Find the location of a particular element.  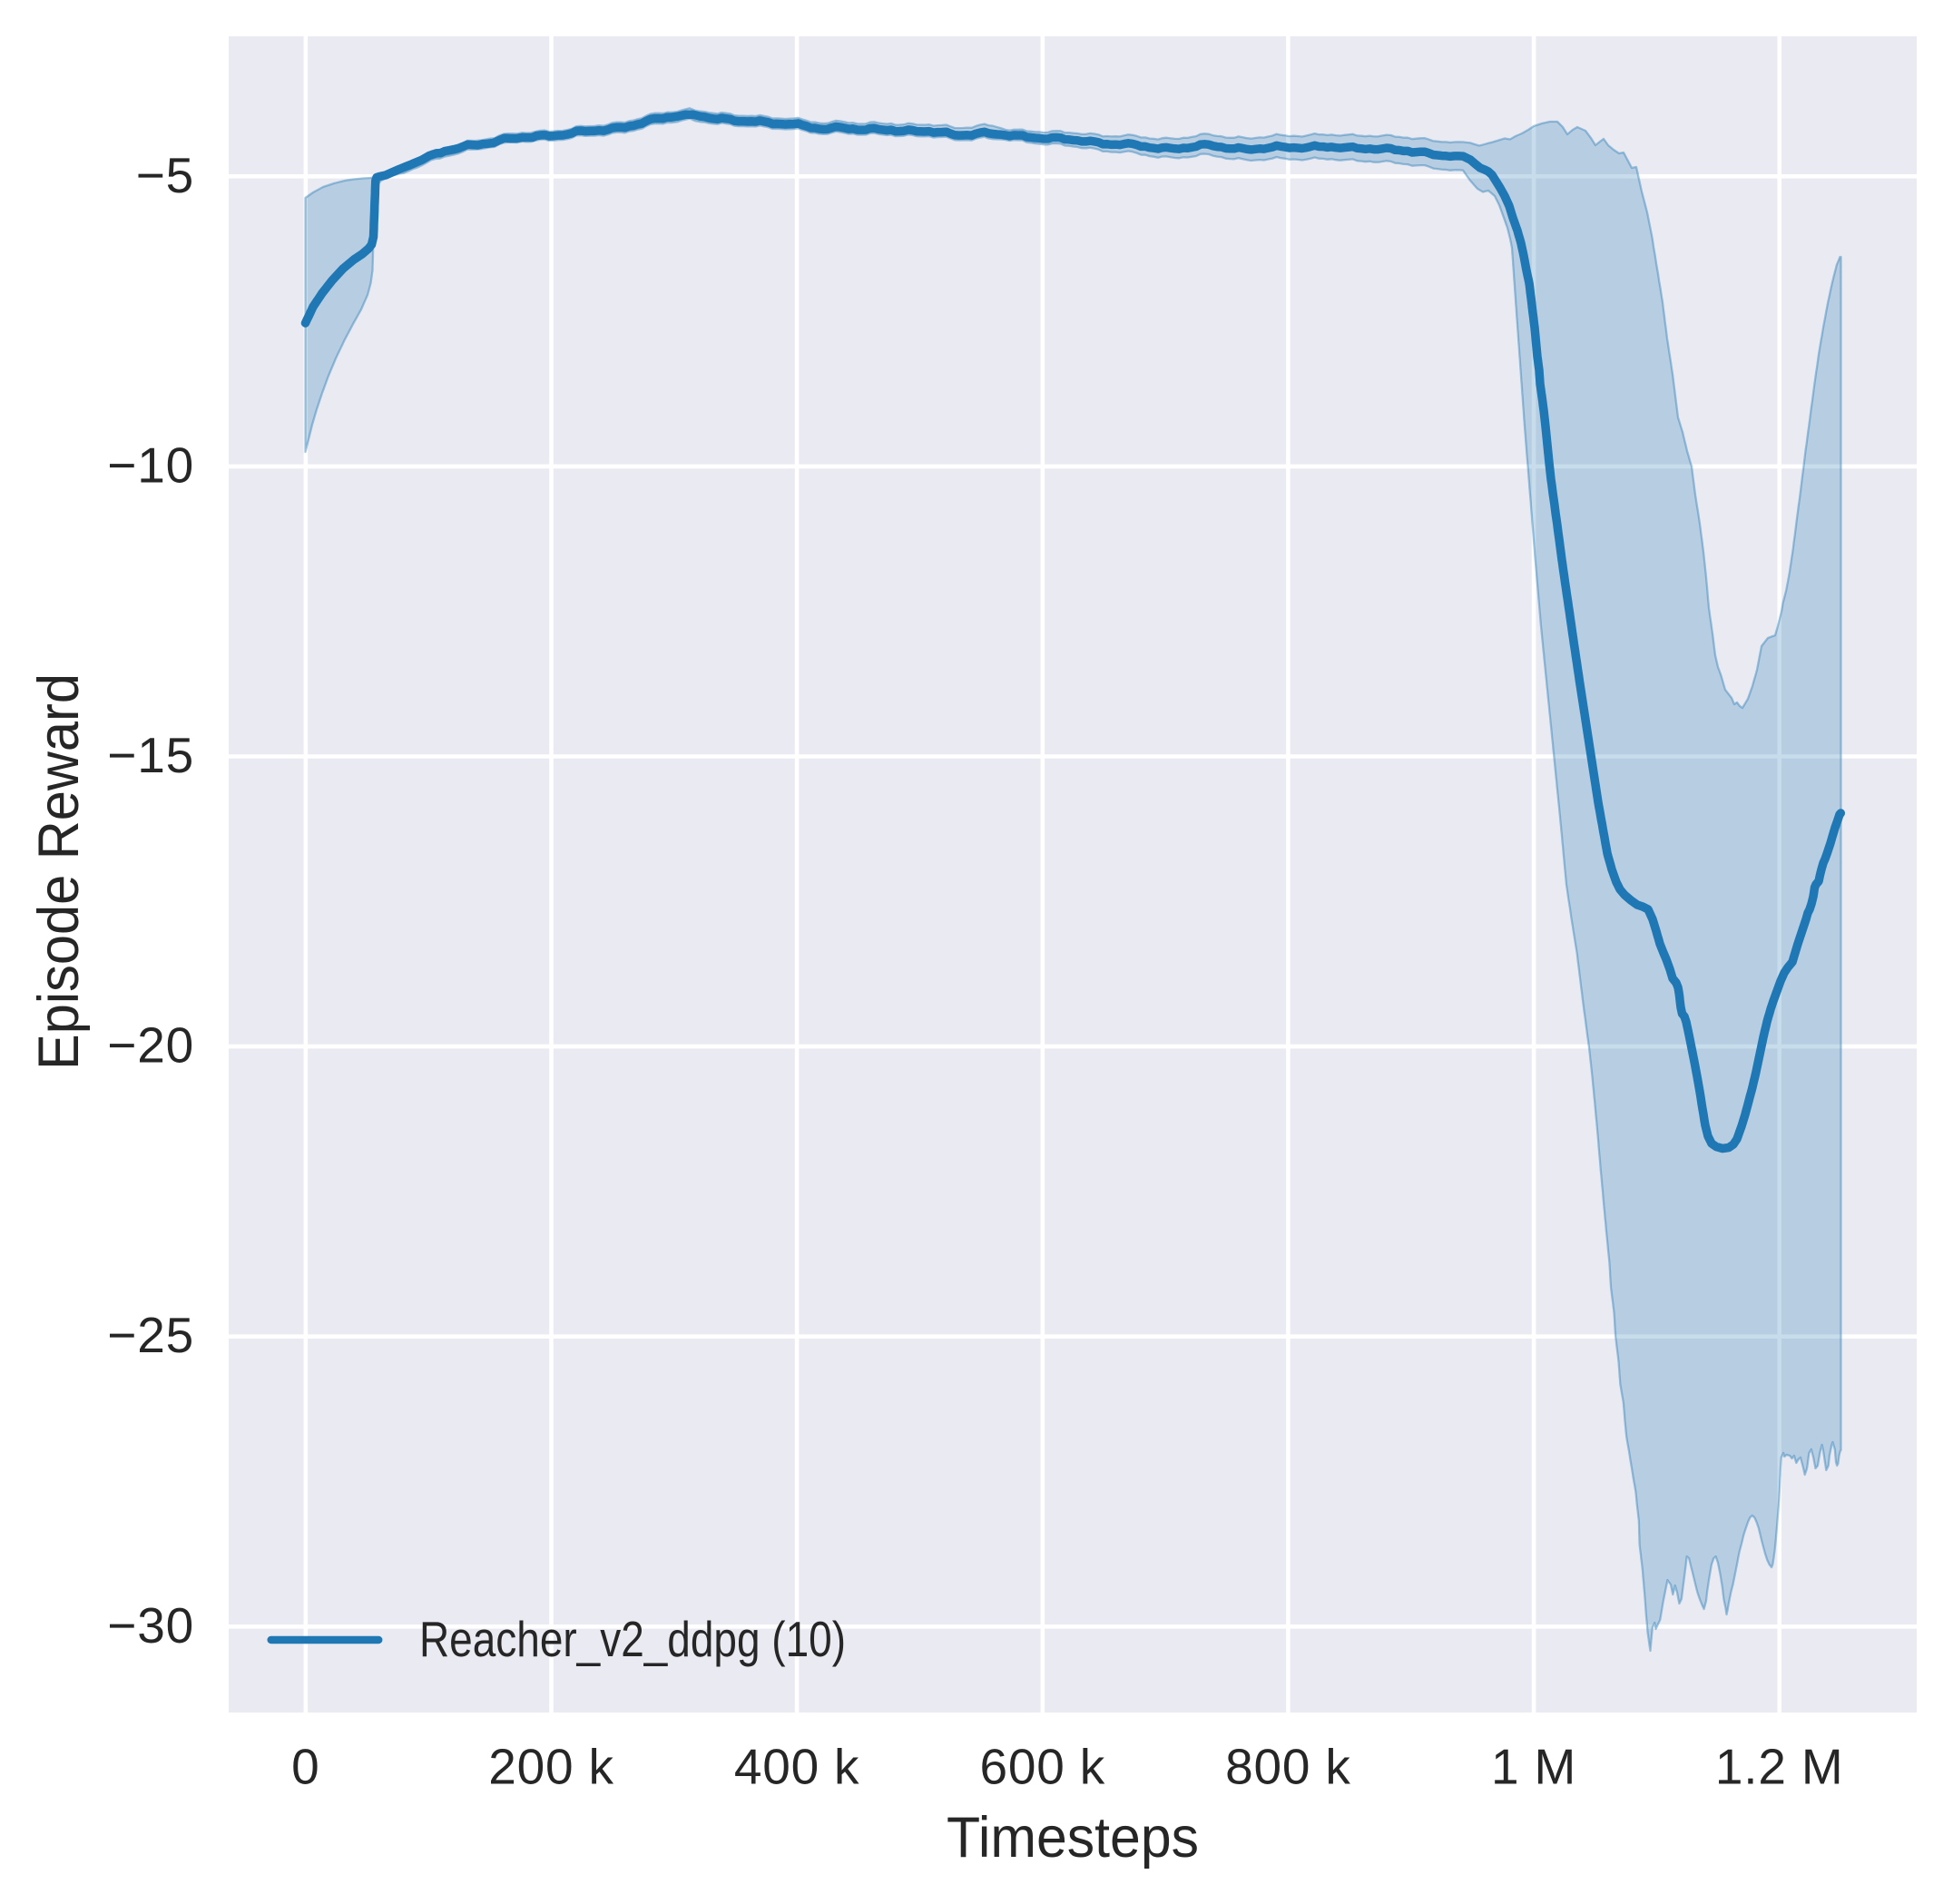

svg-text: 600 k is located at coordinates (1043, 1767).